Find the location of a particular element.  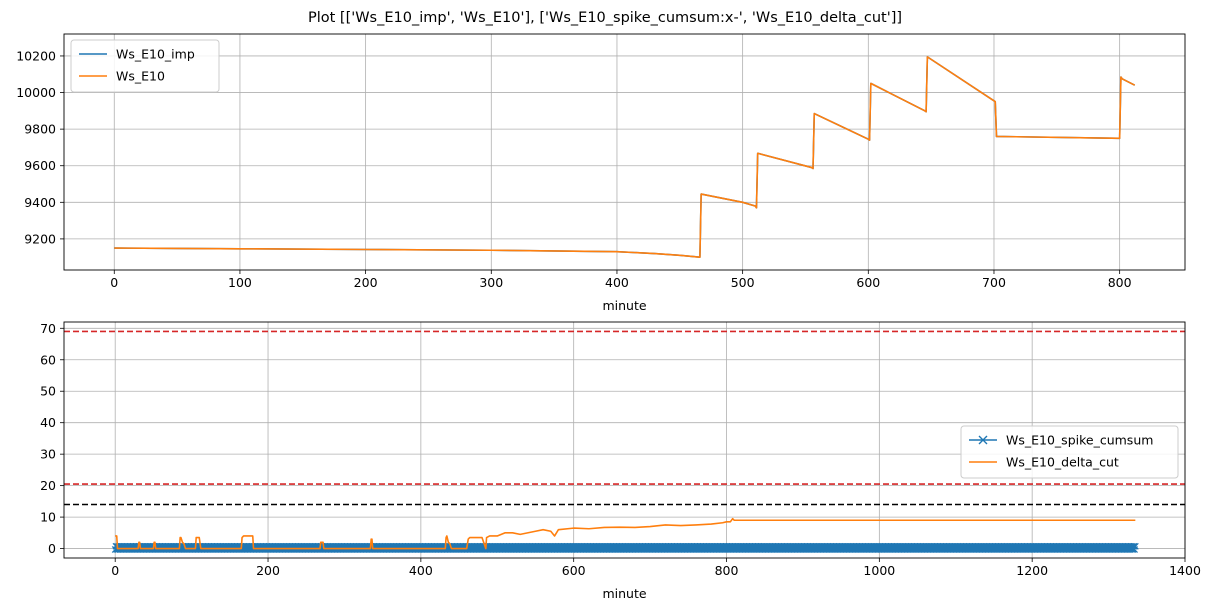

top-x-tick-label: 0 is located at coordinates (114, 282).